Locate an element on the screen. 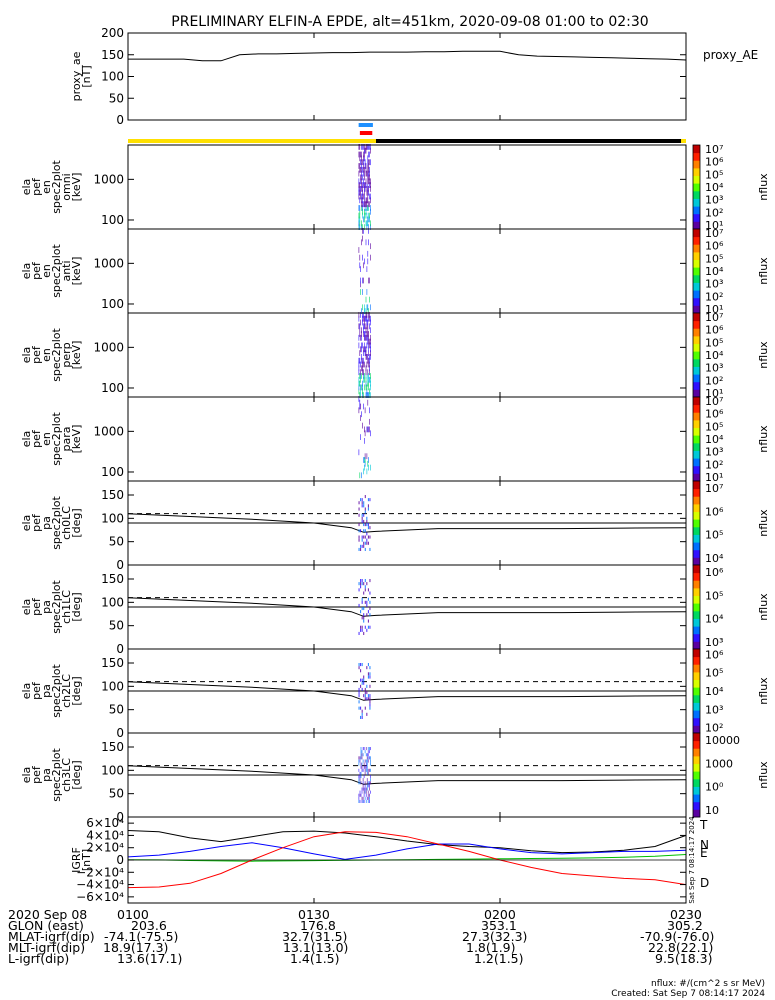 The image size is (775, 1000). y-tick-label: 100 is located at coordinates (112, 304).